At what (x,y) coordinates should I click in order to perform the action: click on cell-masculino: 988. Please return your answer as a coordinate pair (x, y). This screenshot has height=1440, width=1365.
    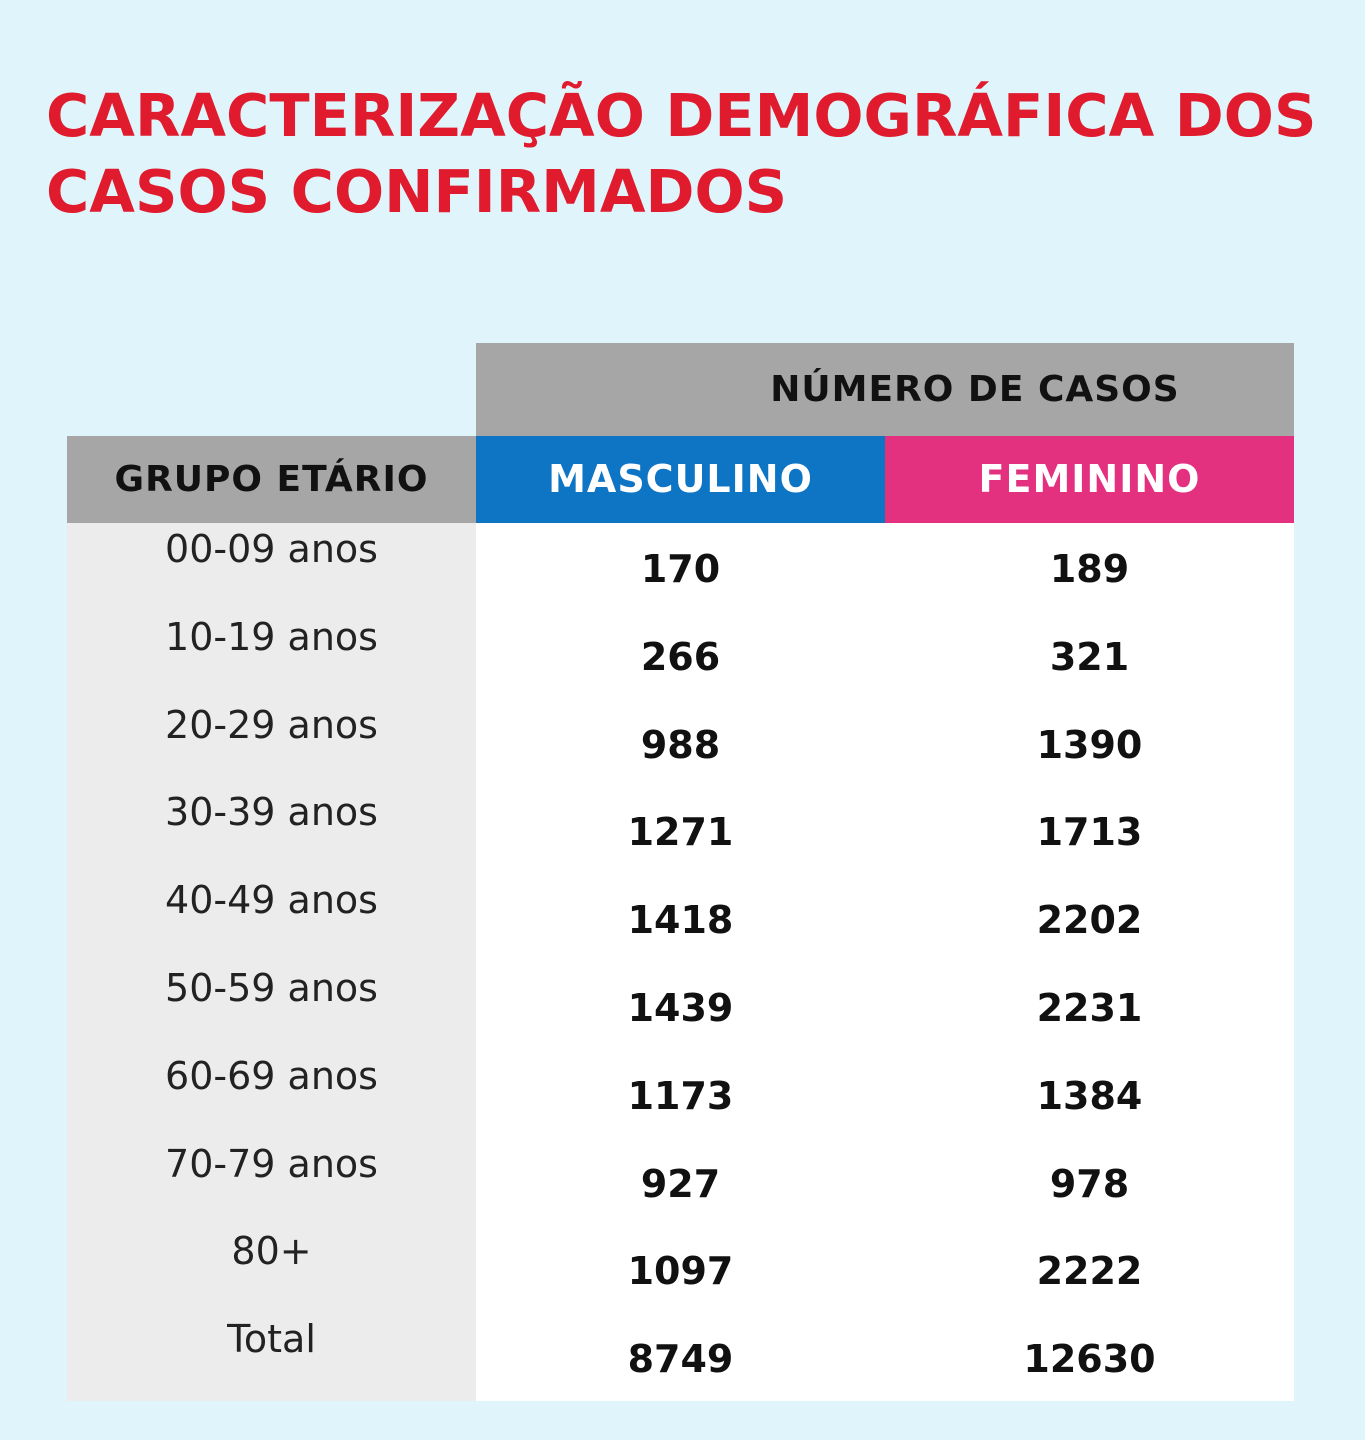
    Looking at the image, I should click on (680, 744).